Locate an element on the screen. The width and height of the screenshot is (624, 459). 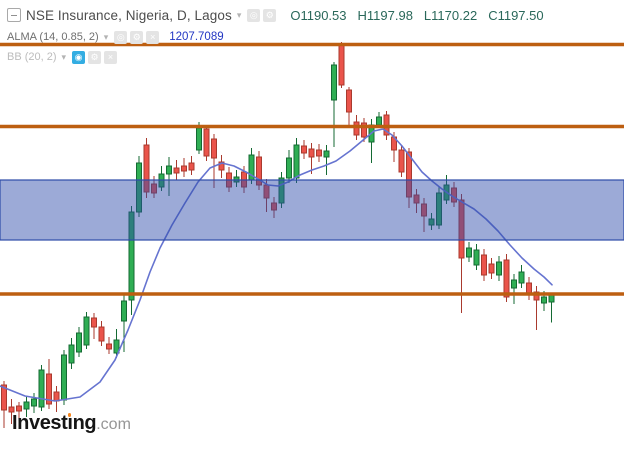
alma-indicator-value: 1207.7089 is located at coordinates (196, 37).